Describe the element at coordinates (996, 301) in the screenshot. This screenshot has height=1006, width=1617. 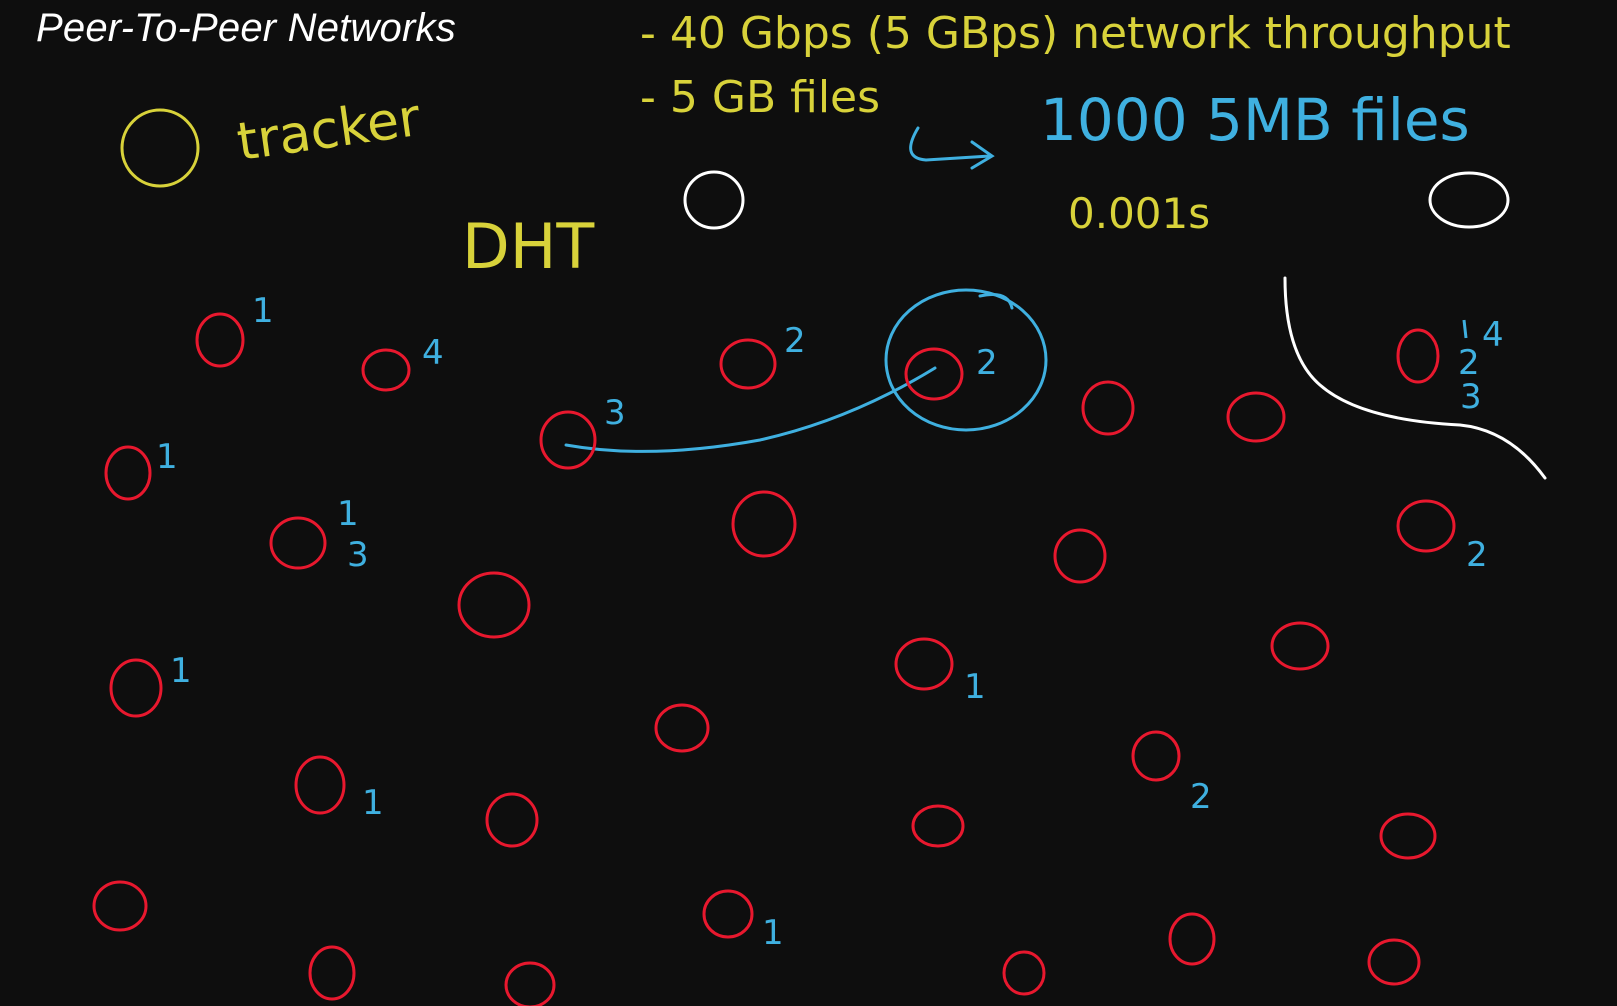
I see `highlight-circle-tail` at that location.